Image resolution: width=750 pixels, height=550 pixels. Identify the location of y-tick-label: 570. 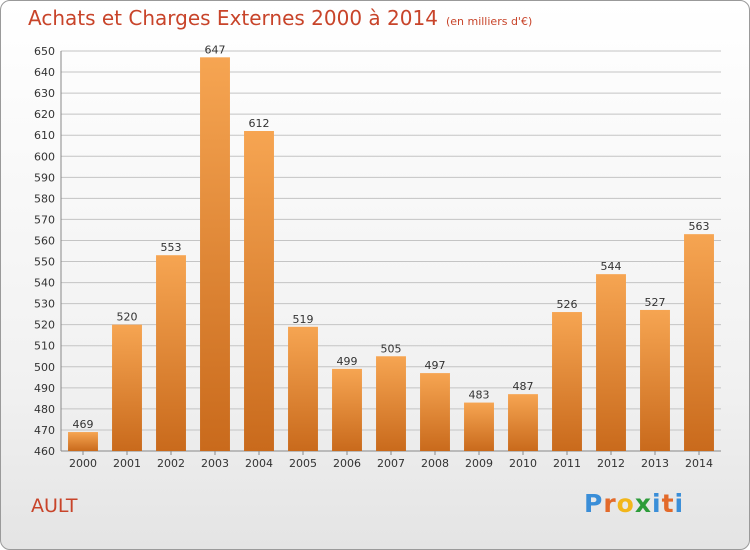
(44, 219).